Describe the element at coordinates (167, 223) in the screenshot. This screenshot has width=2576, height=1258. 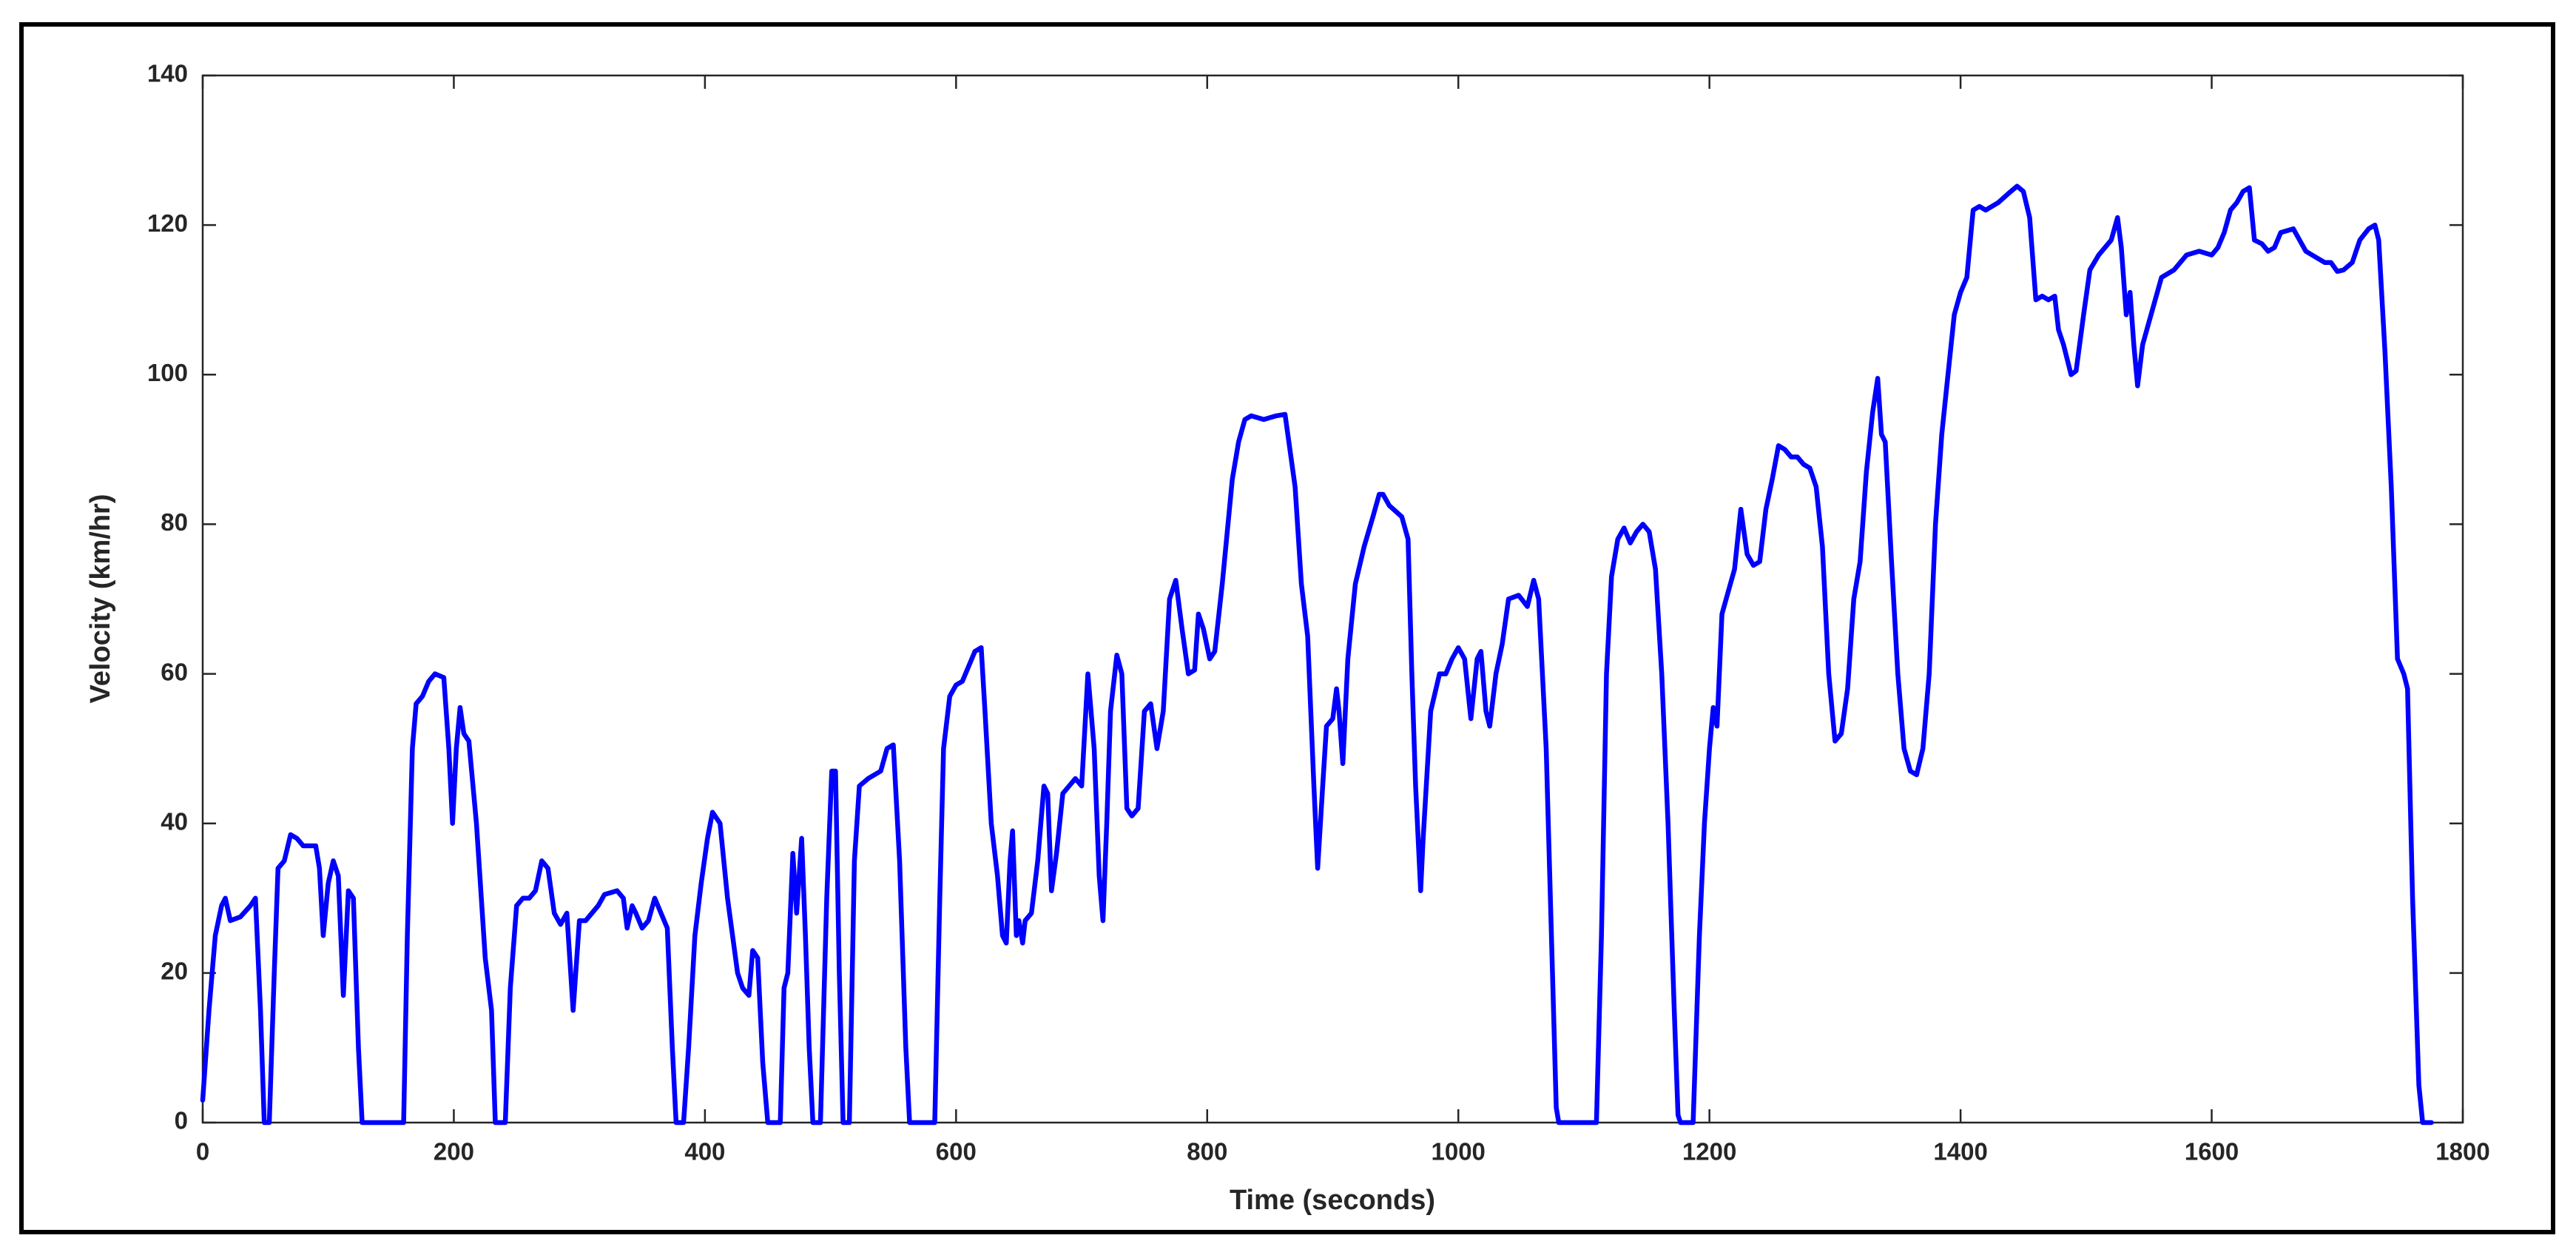
I see `y-tick-label: 120` at that location.